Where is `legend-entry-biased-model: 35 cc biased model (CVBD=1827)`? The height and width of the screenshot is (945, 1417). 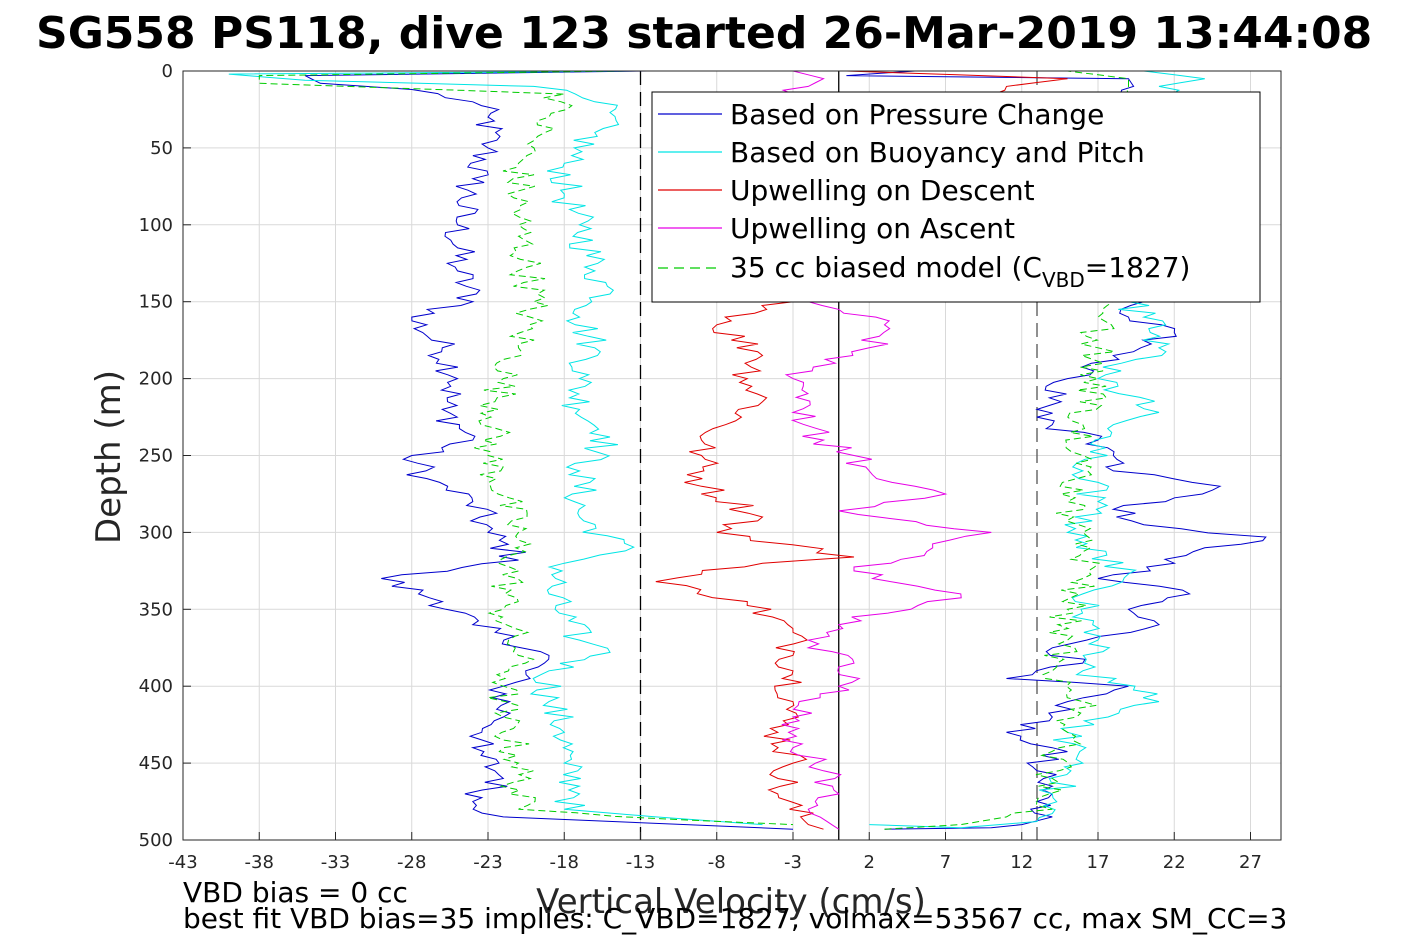
legend-entry-biased-model: 35 cc biased model (CVBD=1827) is located at coordinates (924, 271).